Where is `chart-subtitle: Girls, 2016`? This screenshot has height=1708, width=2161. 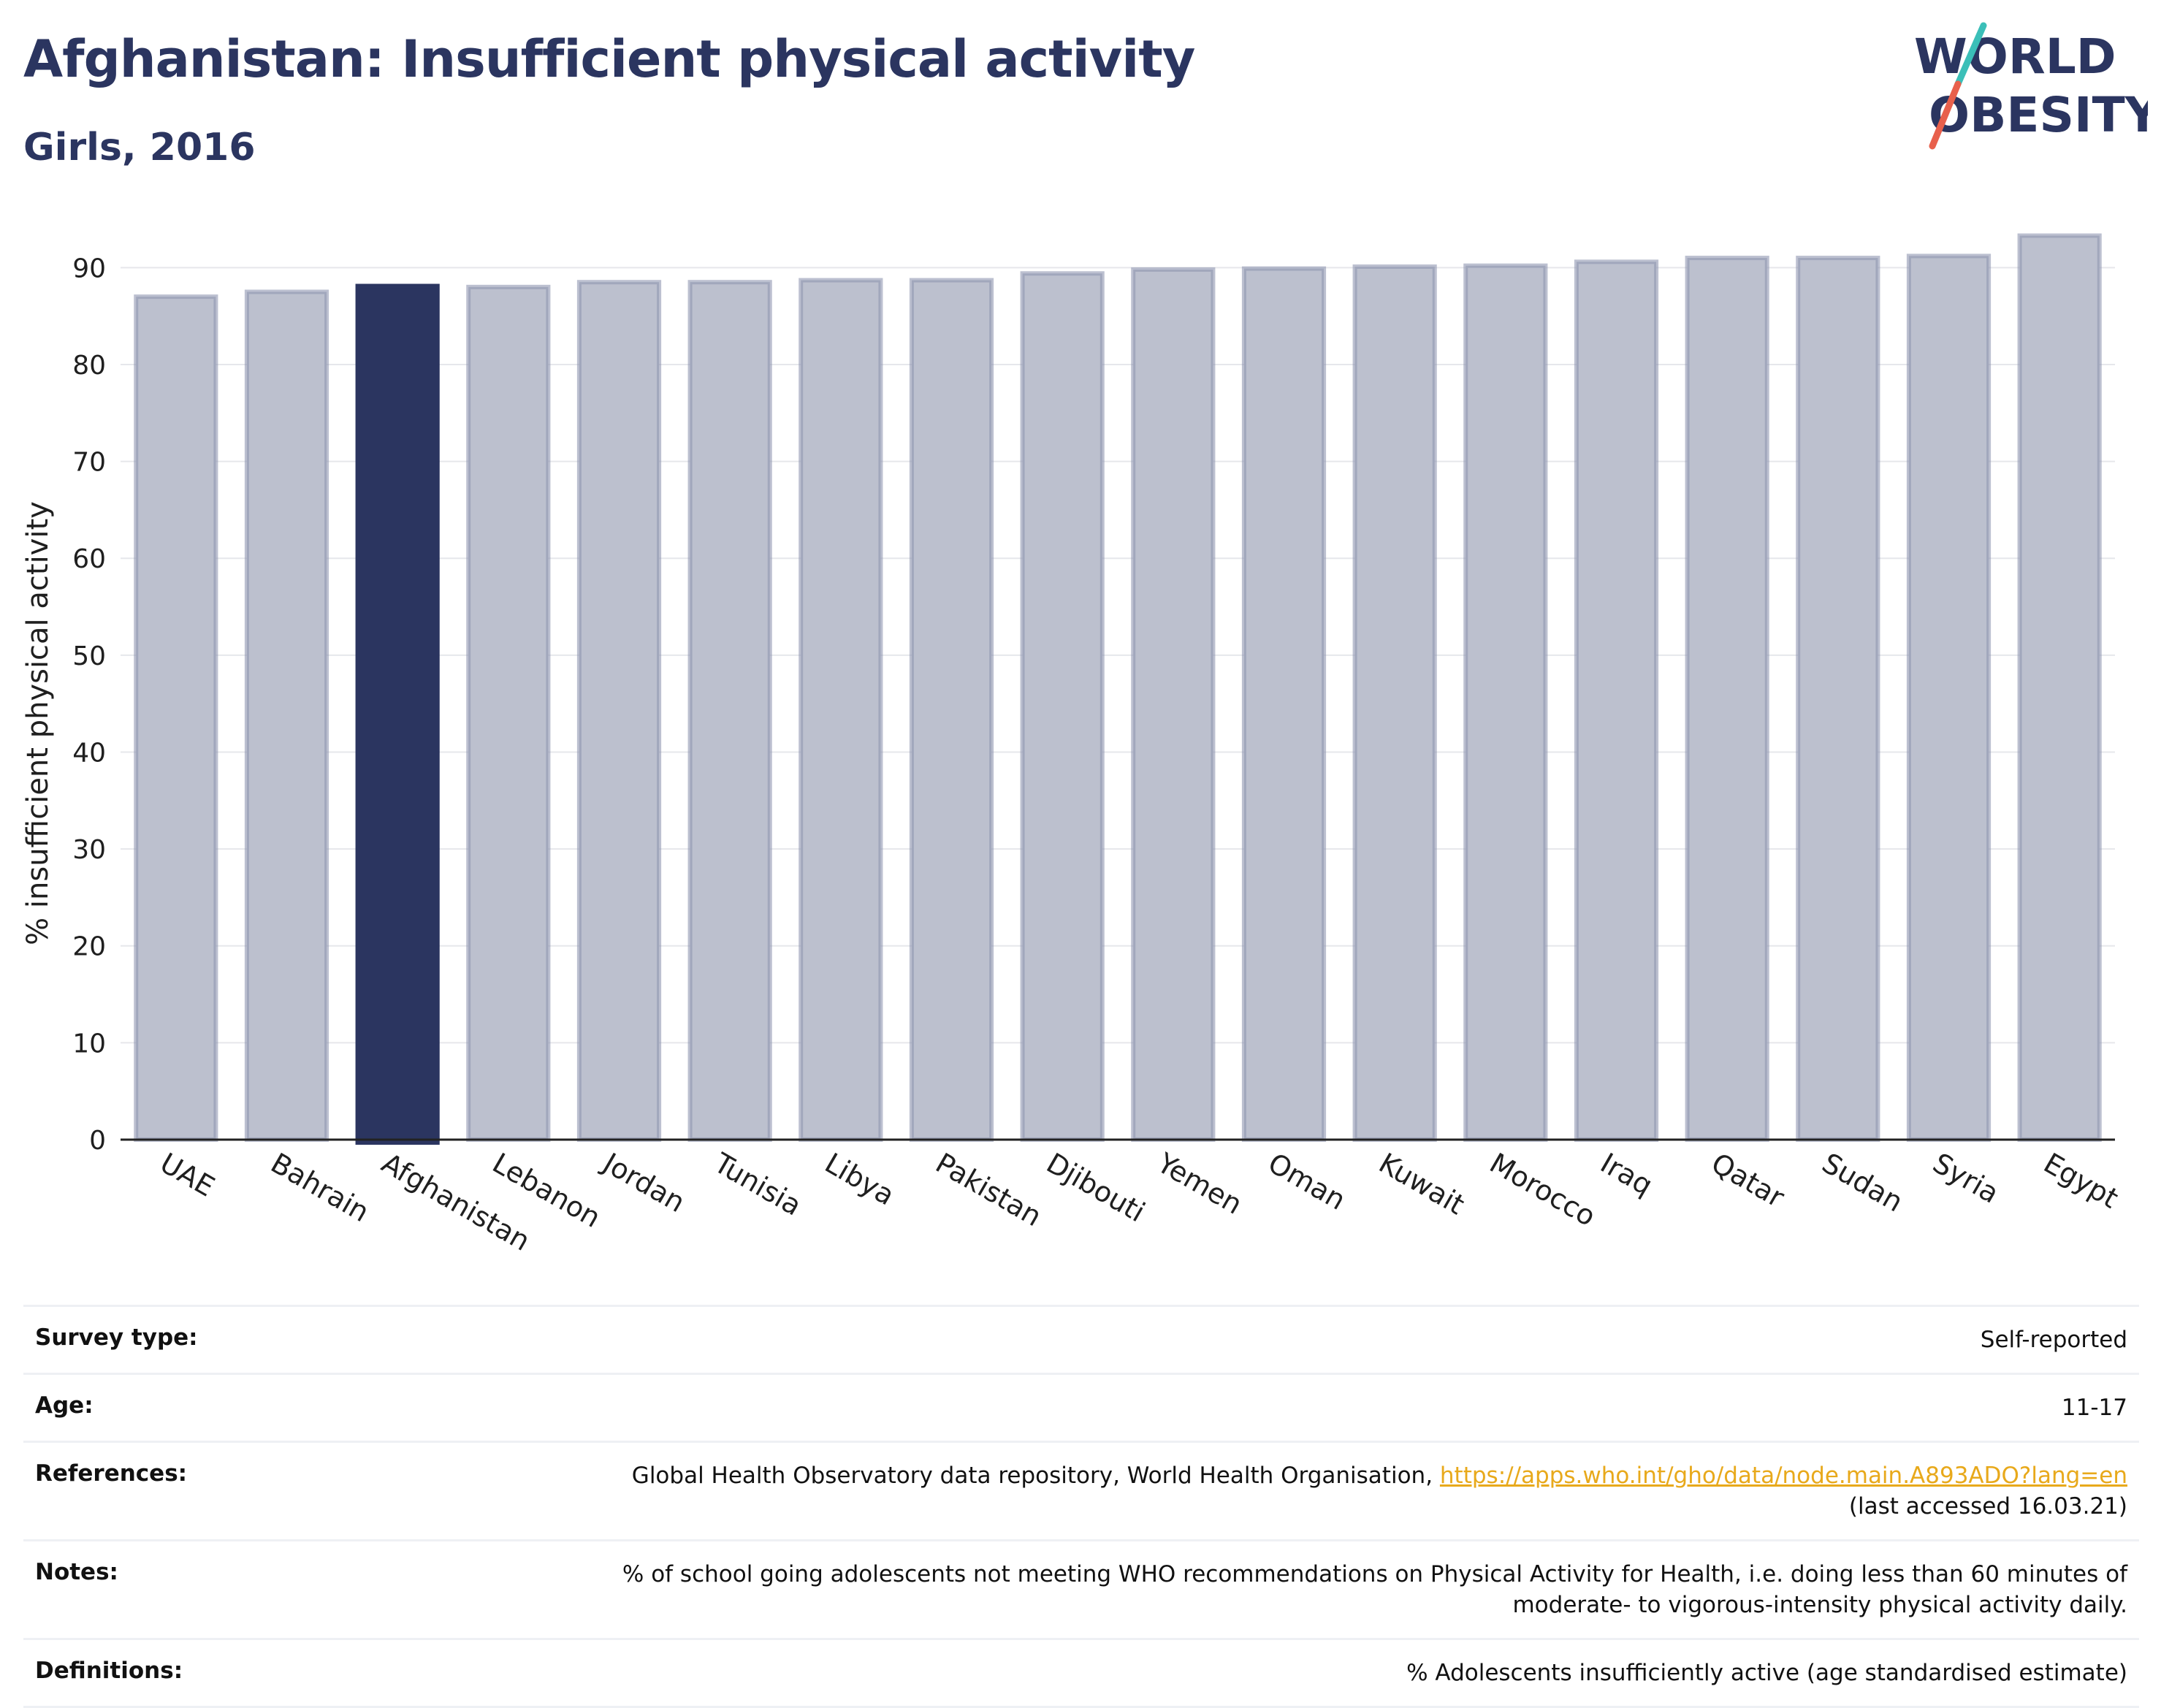 chart-subtitle: Girls, 2016 is located at coordinates (139, 147).